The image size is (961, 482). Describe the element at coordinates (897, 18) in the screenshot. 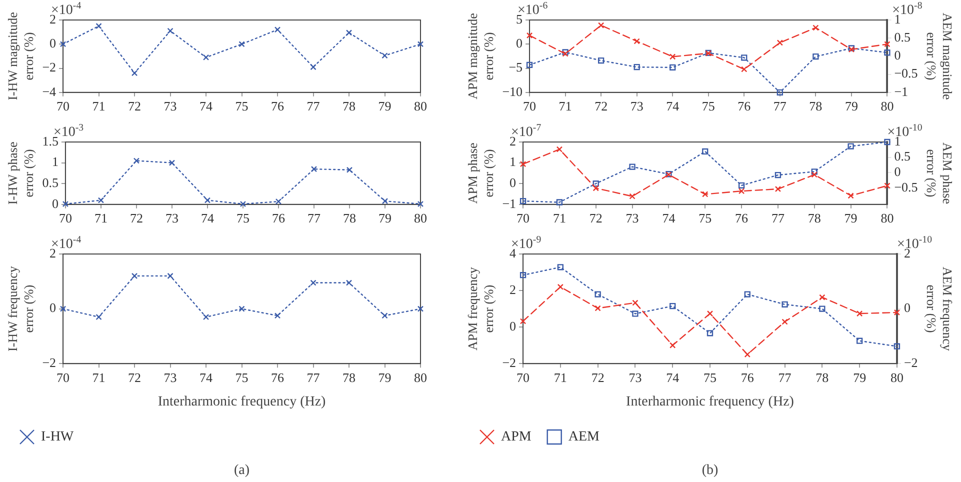

I see `y2-tick-label: 1` at that location.